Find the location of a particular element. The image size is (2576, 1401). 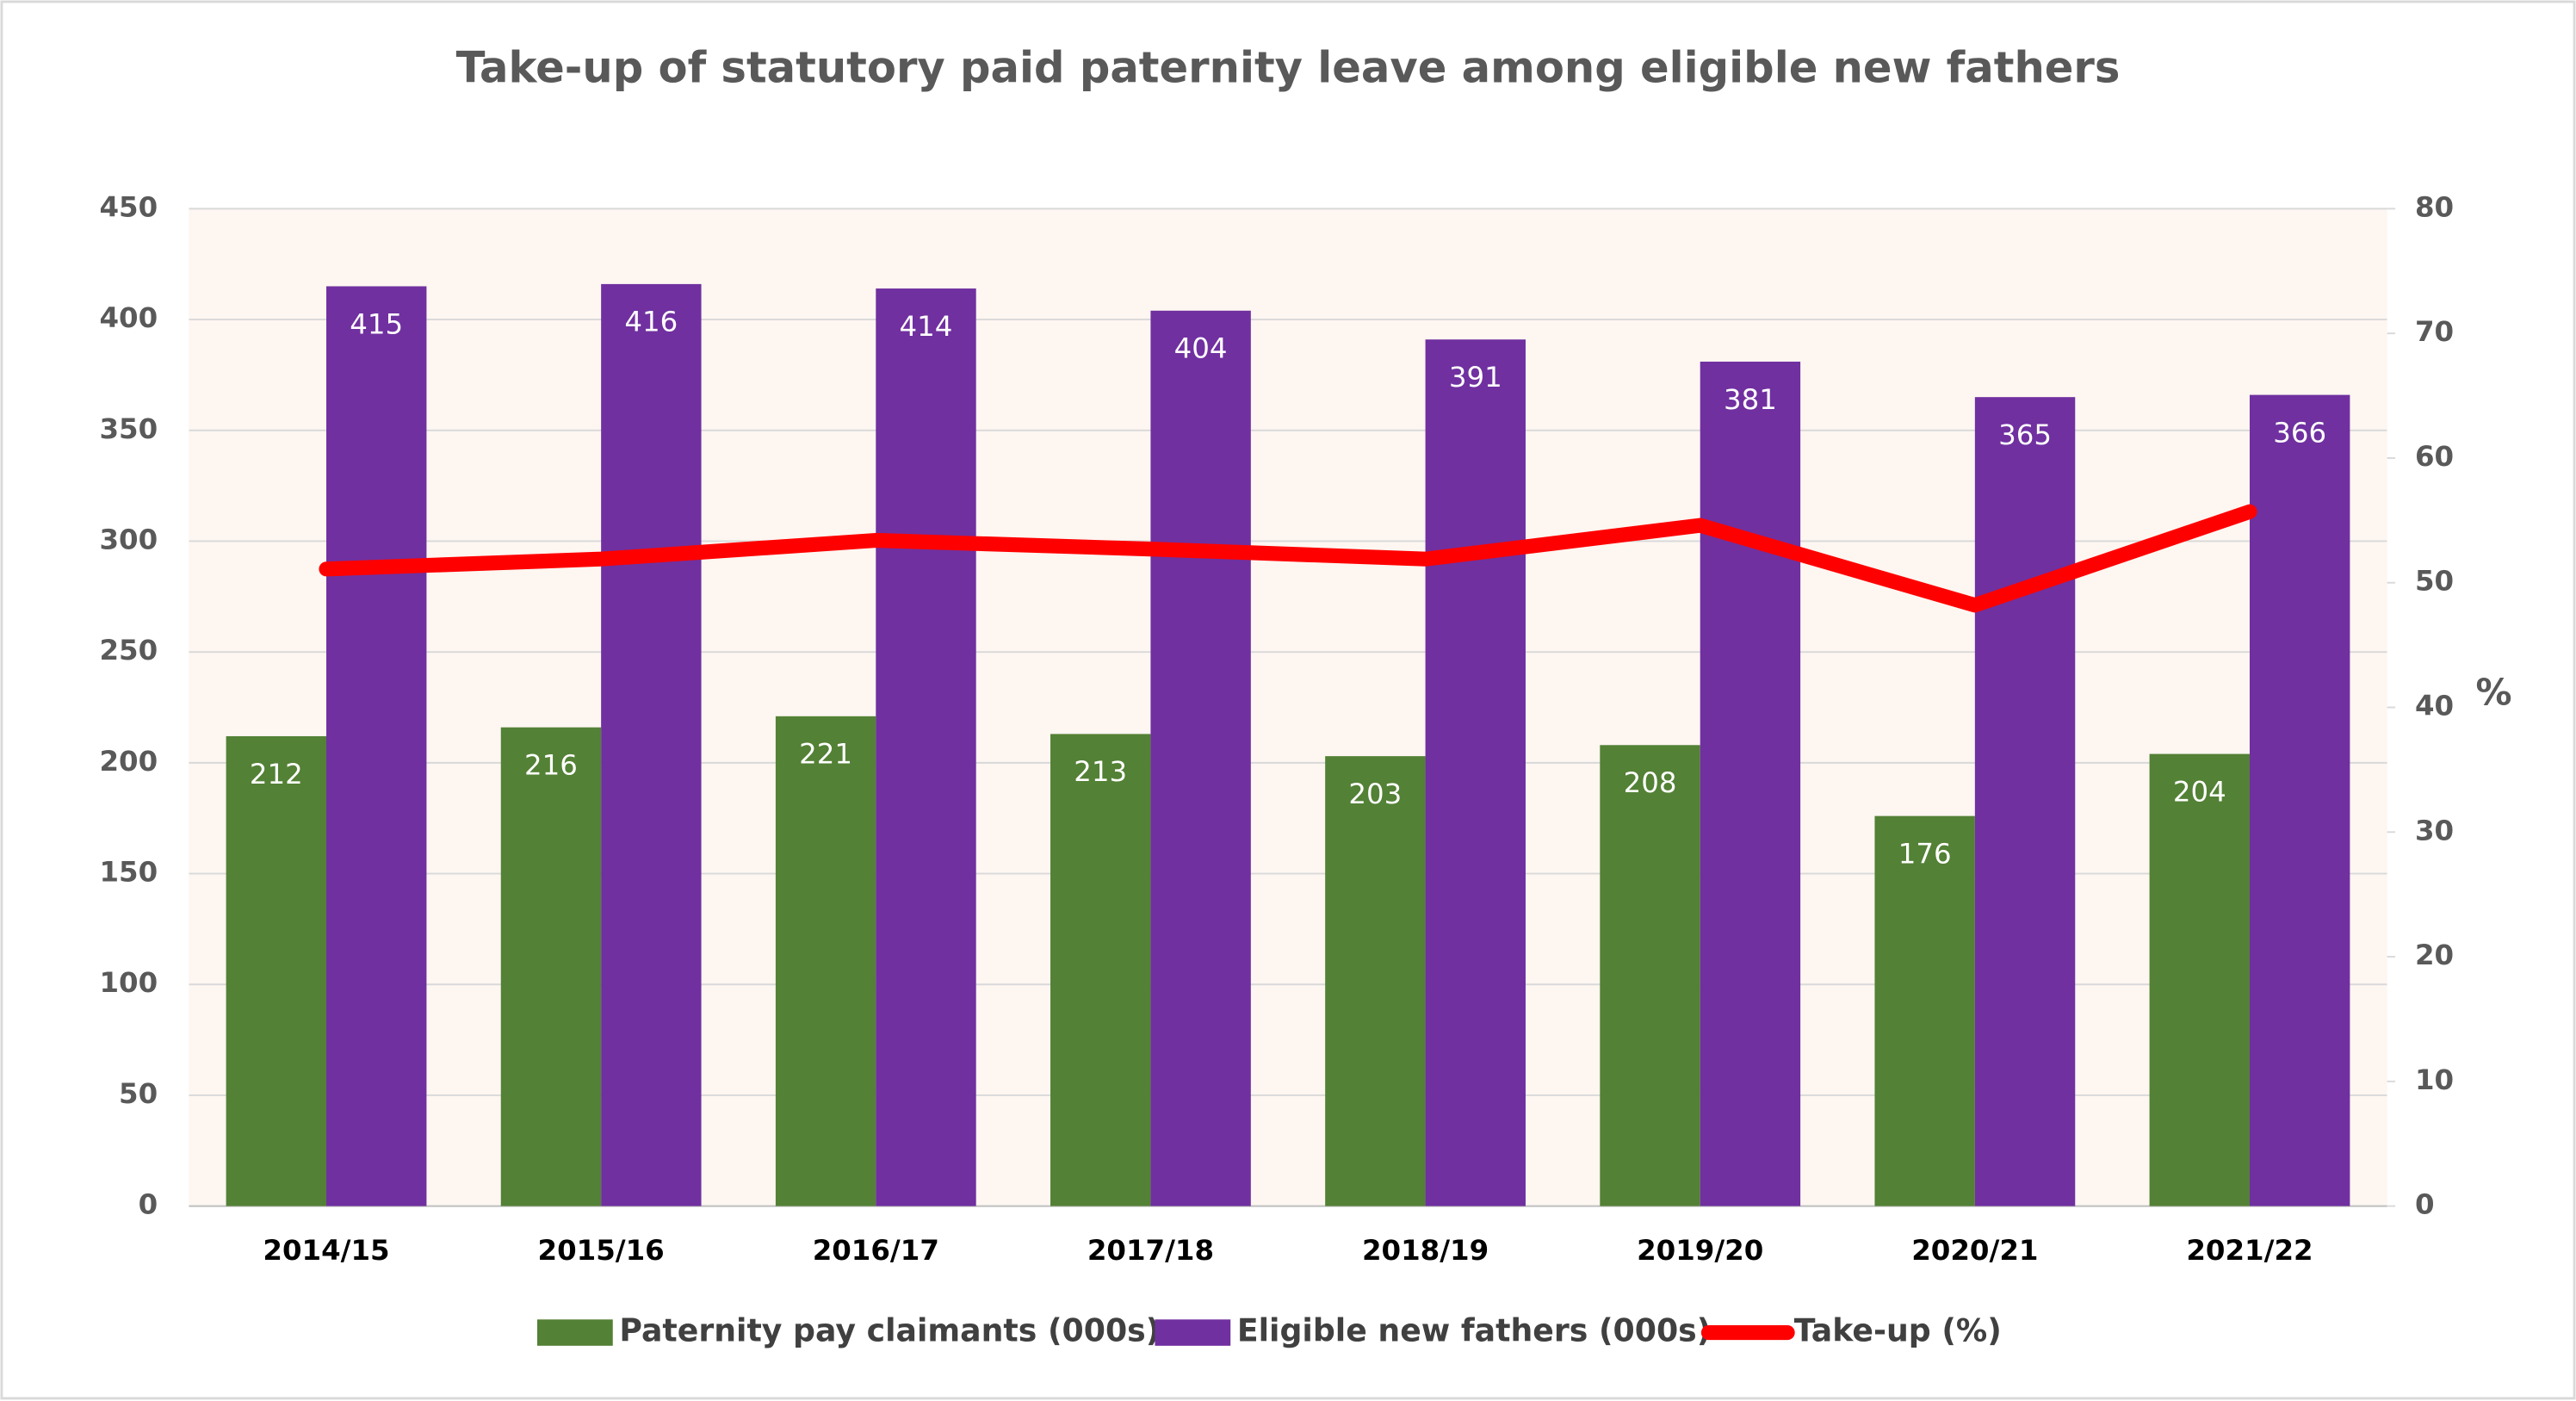

y-tick-label: 350 is located at coordinates (129, 428).